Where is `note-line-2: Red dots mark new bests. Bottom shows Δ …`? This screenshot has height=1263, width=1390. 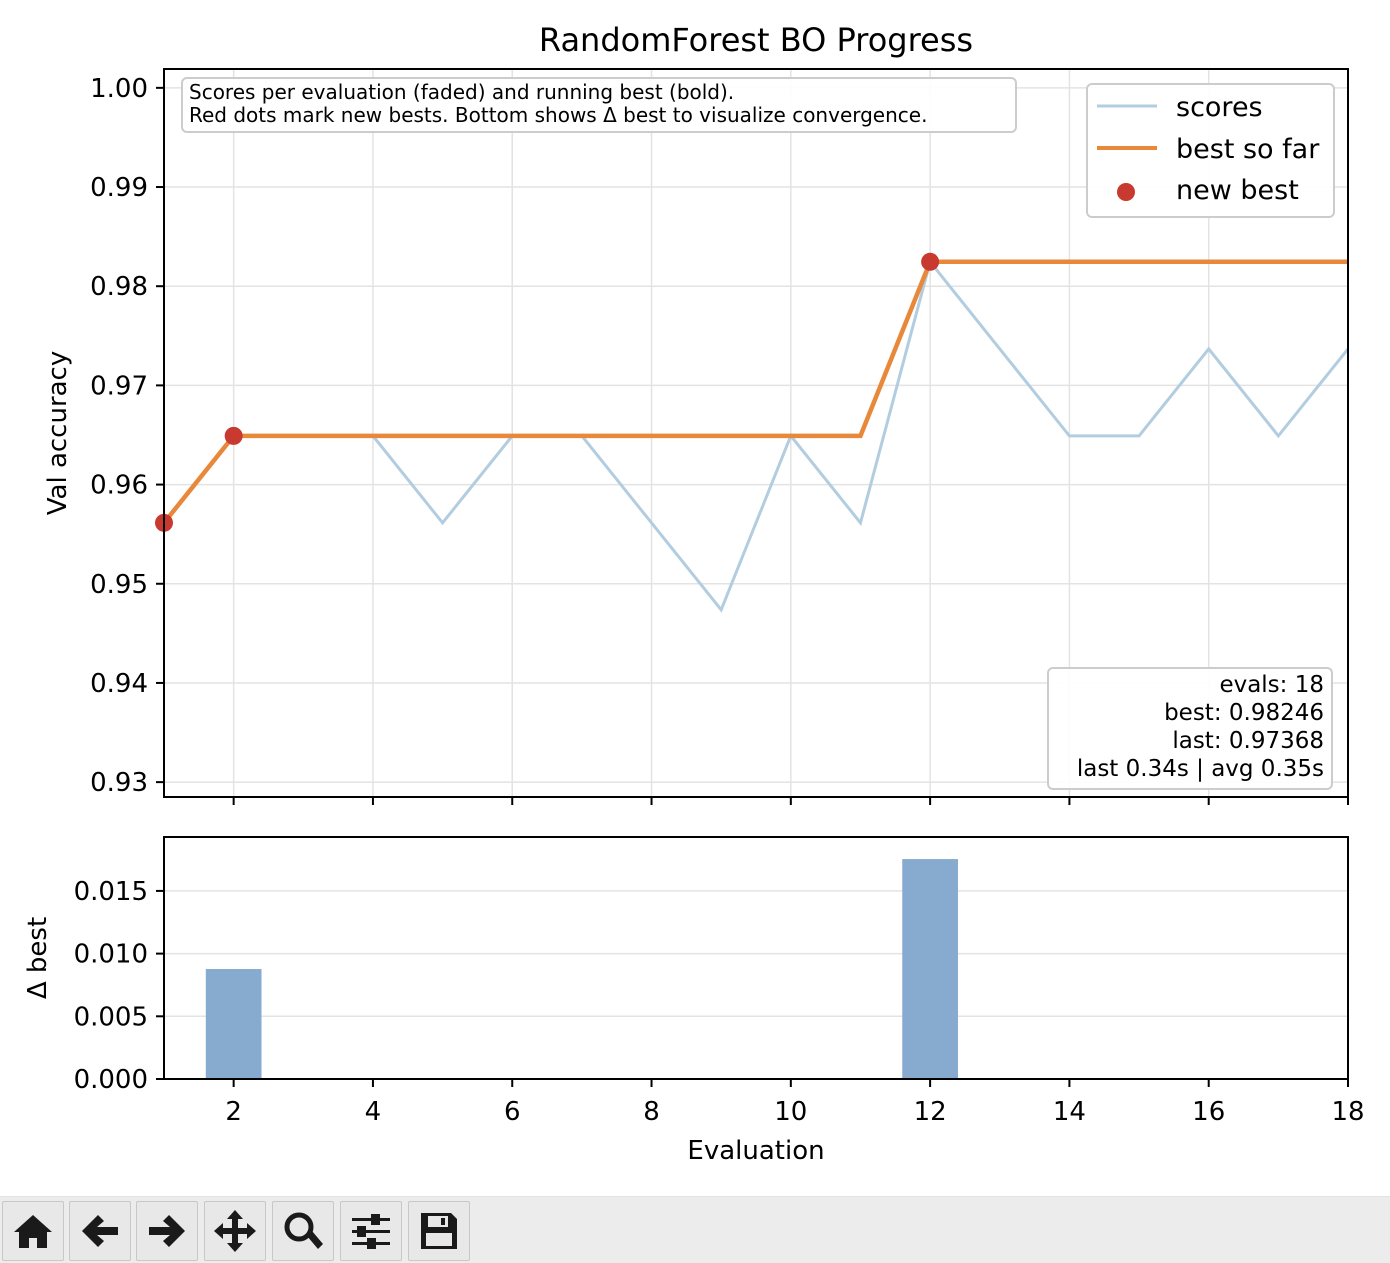 note-line-2: Red dots mark new bests. Bottom shows Δ … is located at coordinates (558, 115).